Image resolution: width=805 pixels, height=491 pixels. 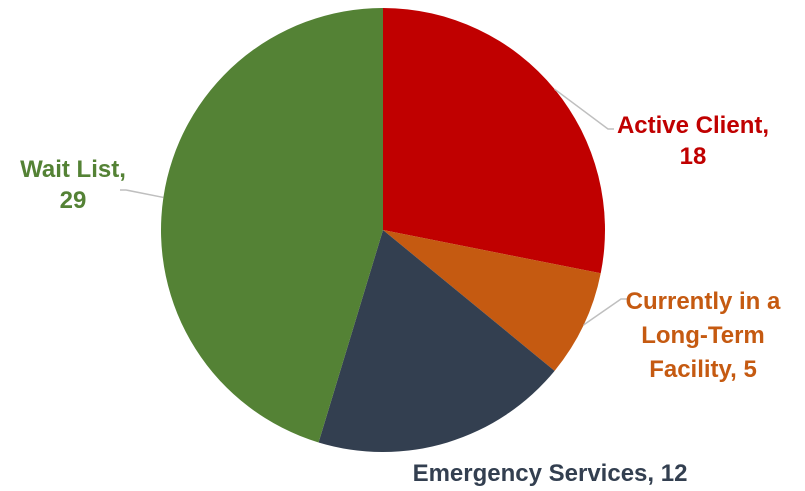 I want to click on data-label-line: Long-Term, so click(x=703, y=335).